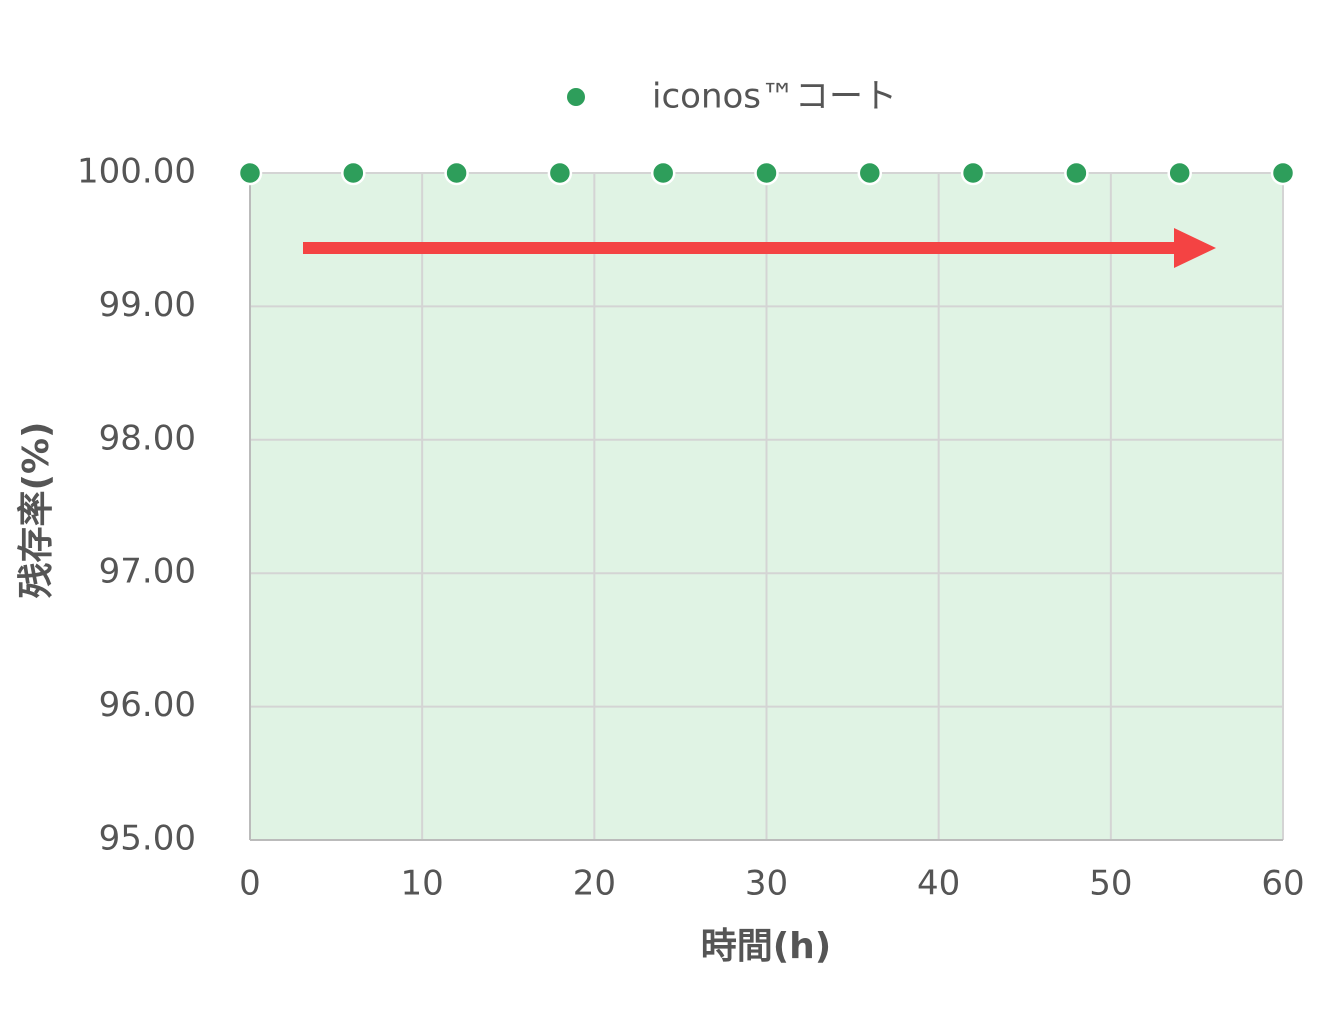 The width and height of the screenshot is (1343, 1014). I want to click on x-tick-label: 30, so click(766, 884).